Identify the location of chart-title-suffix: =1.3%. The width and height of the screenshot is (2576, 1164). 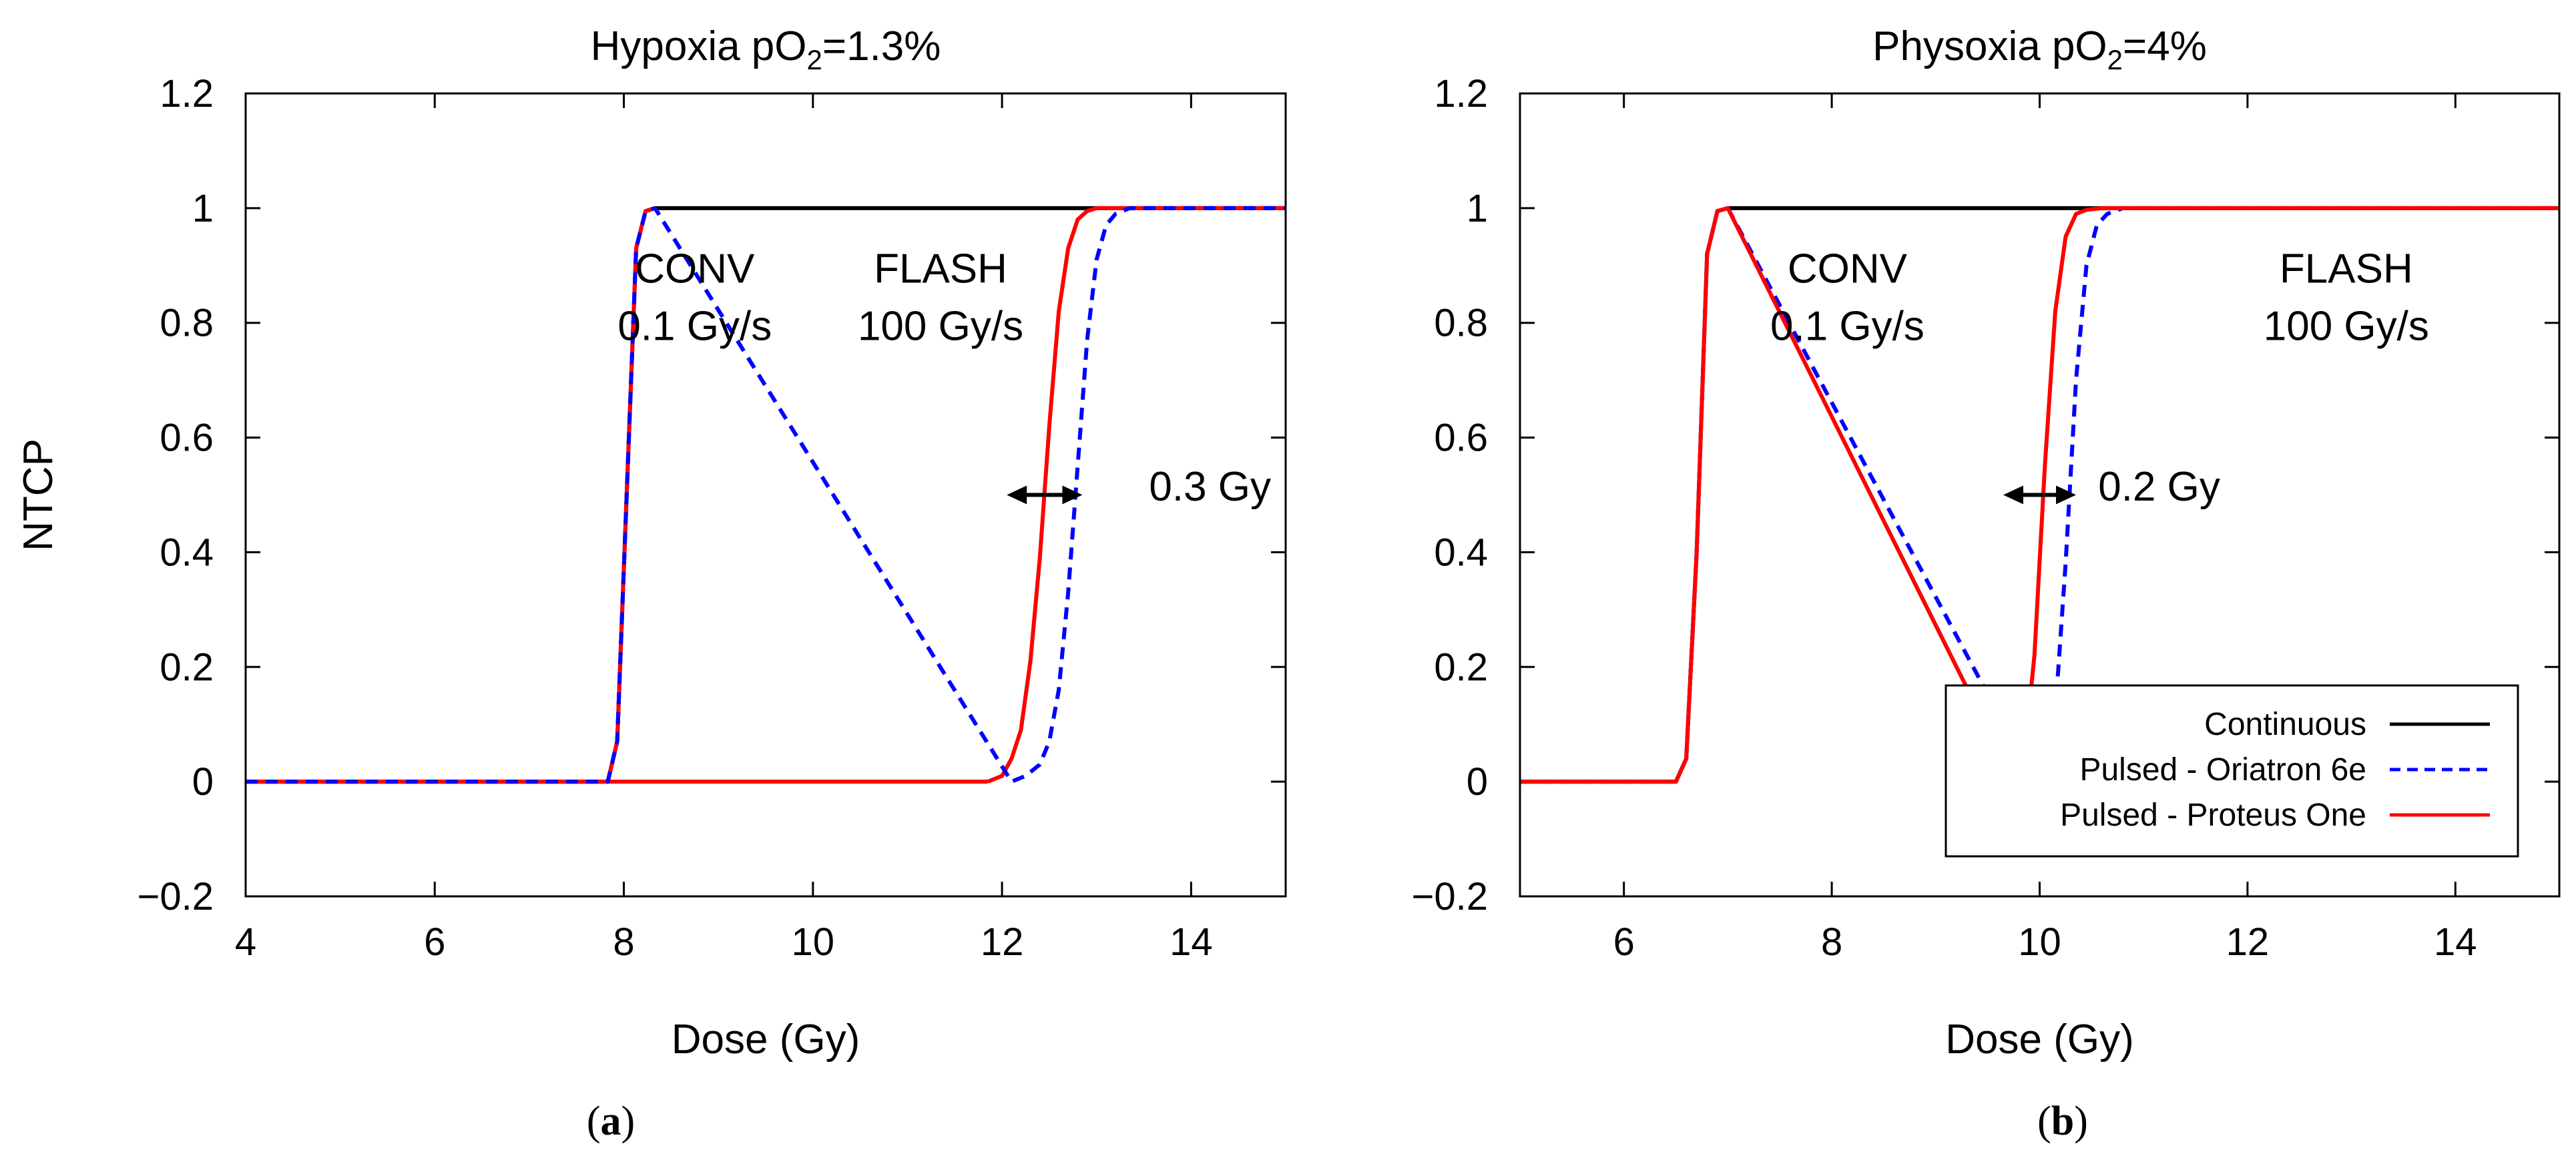
(881, 46).